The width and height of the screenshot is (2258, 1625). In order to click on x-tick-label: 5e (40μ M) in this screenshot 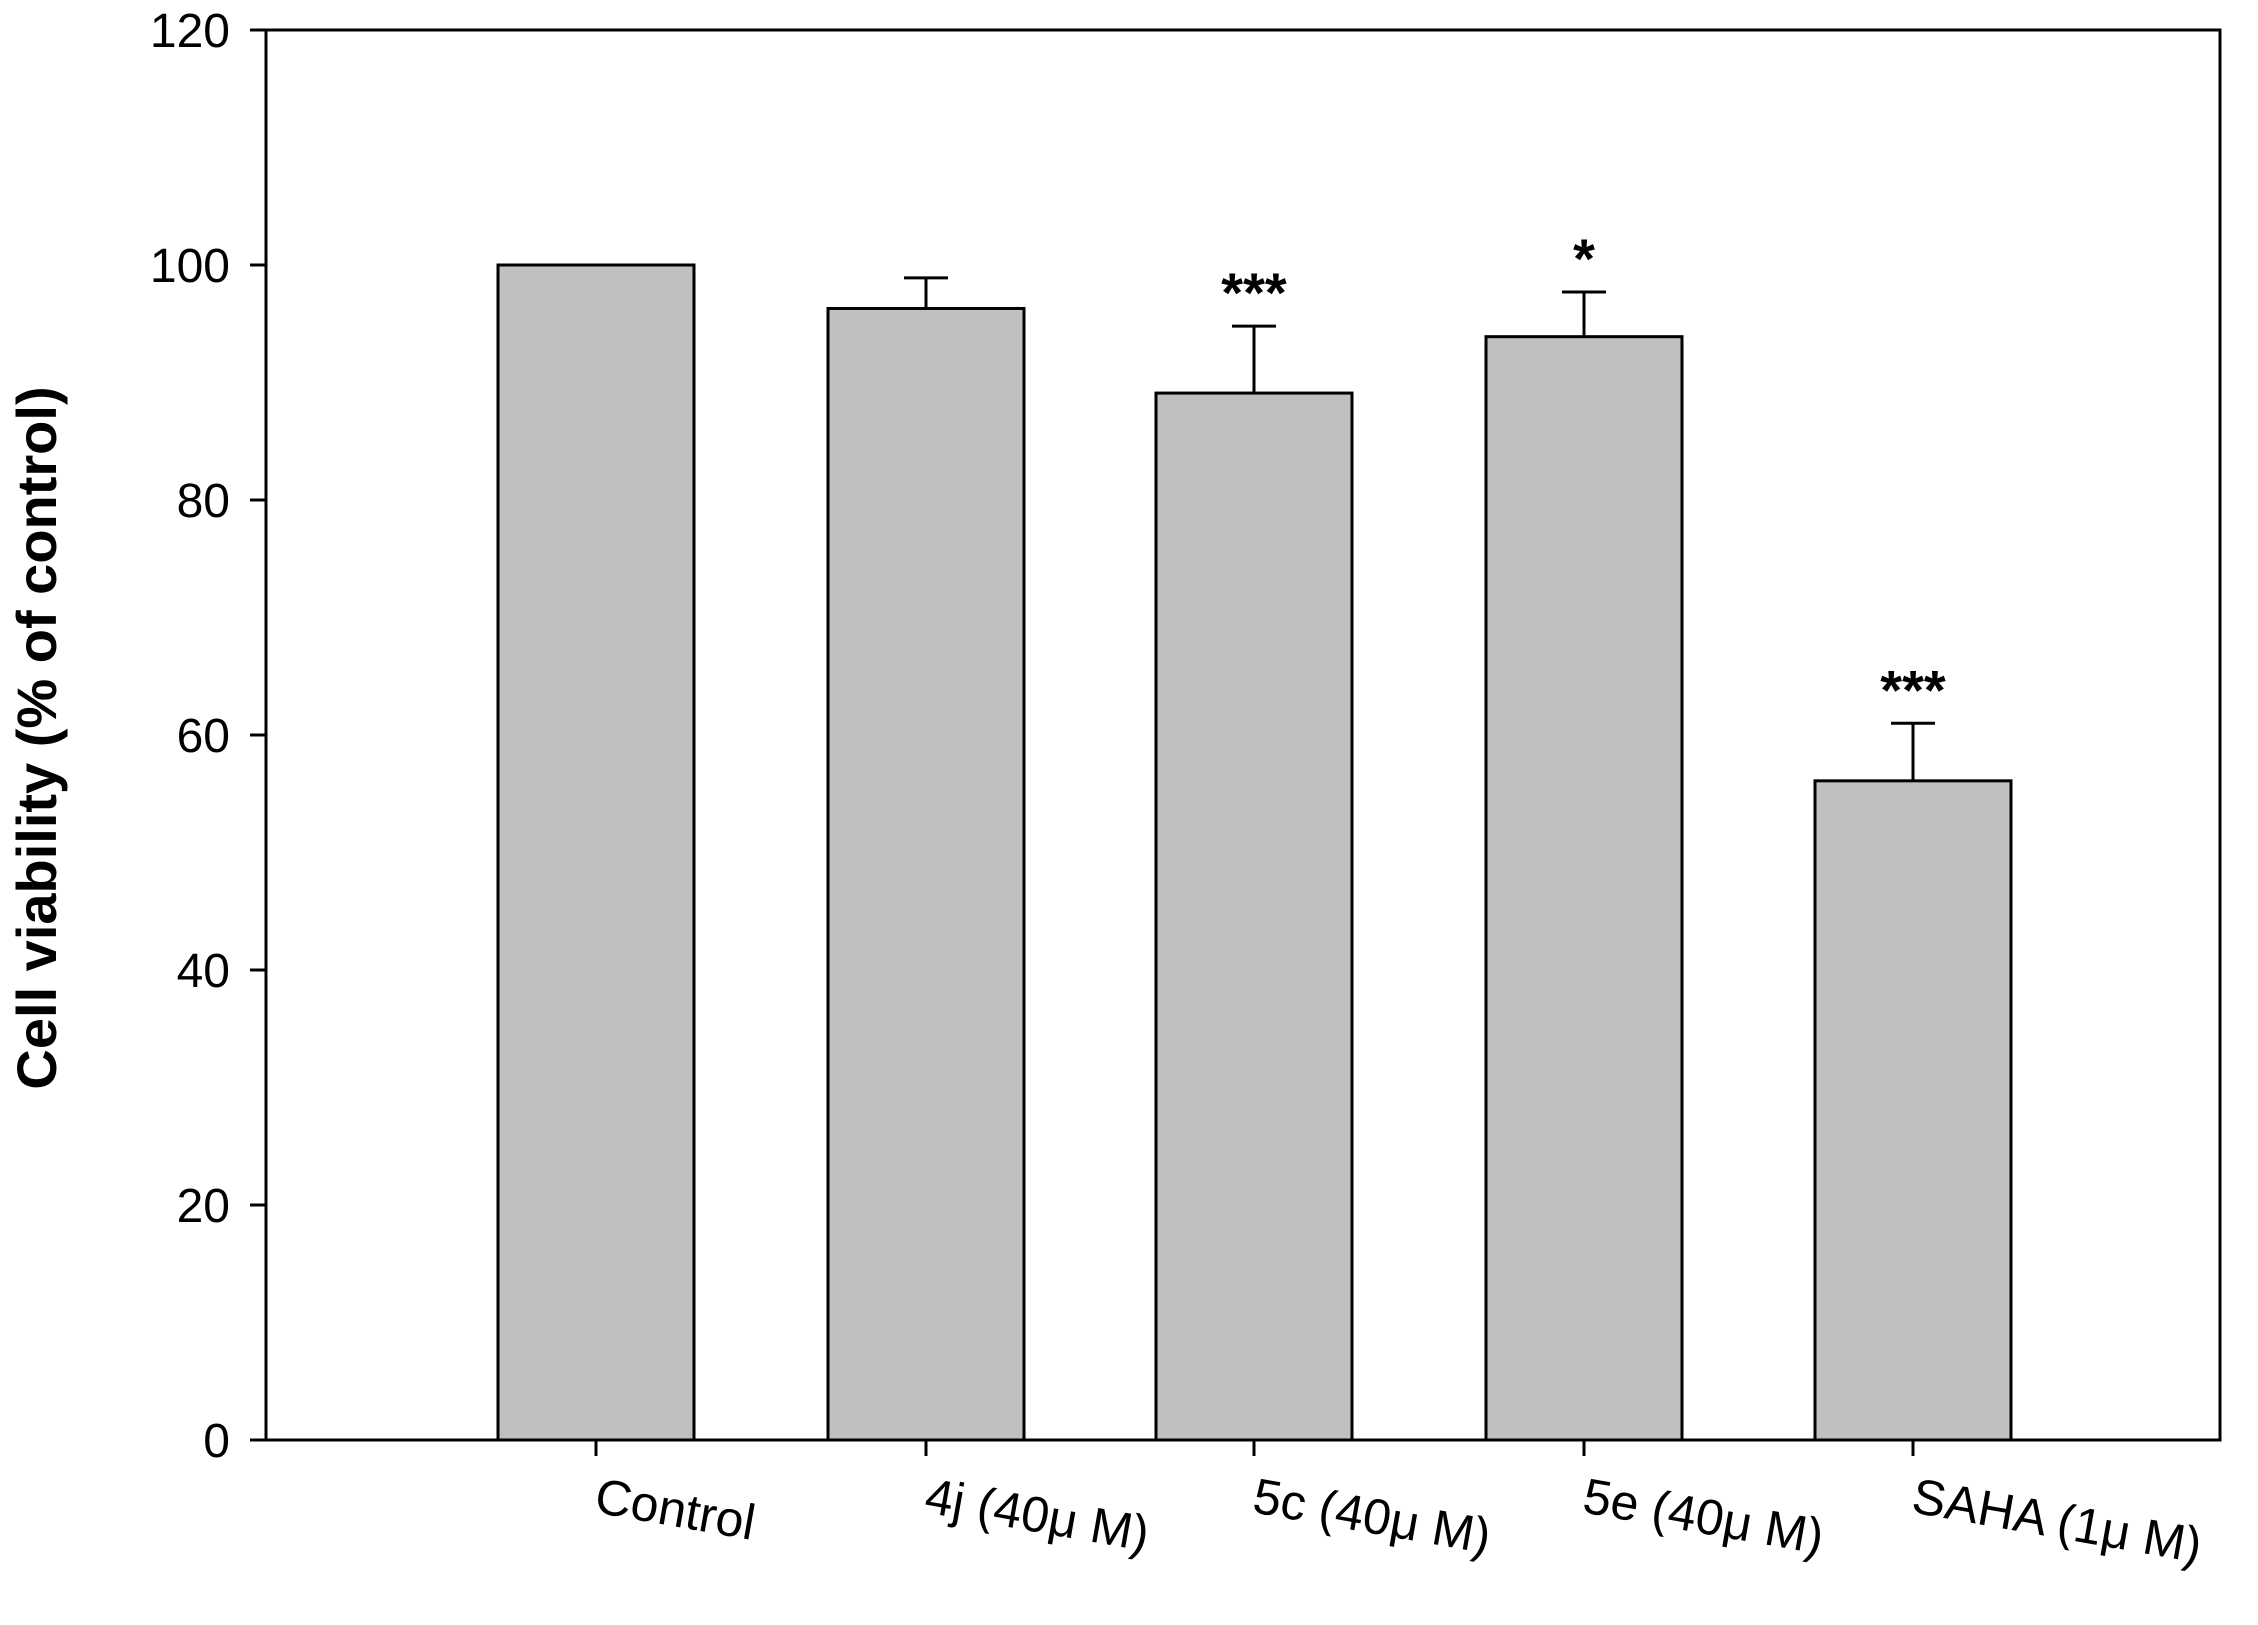, I will do `click(1703, 1516)`.